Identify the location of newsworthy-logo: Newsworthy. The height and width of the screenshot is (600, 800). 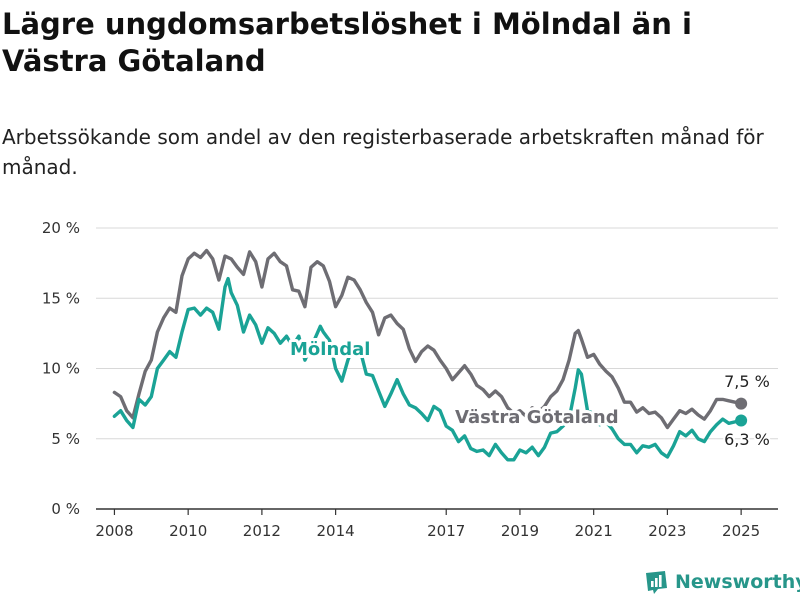
(722, 582).